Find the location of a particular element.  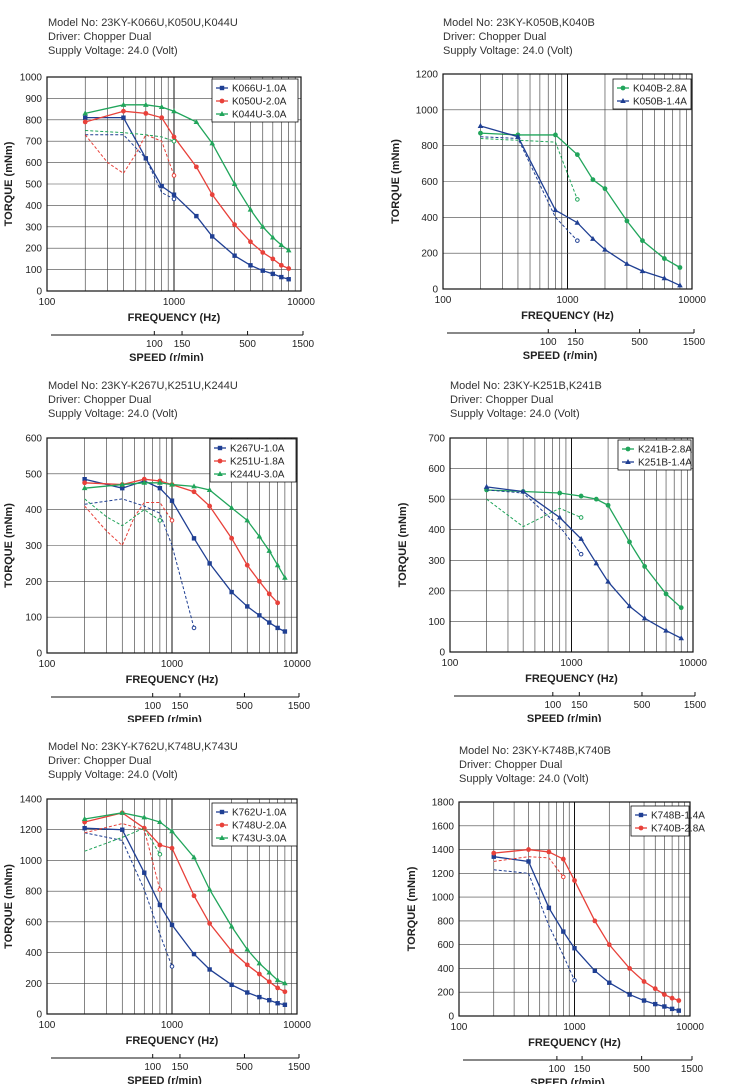

y-tick-label: 800 is located at coordinates (429, 146).